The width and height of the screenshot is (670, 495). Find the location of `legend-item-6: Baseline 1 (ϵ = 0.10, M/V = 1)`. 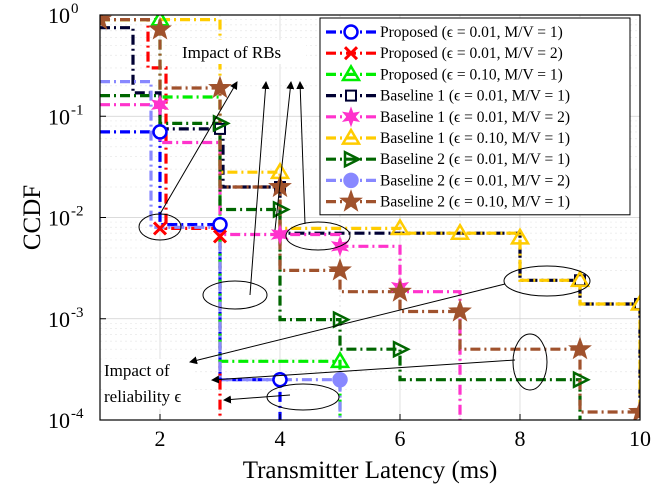

legend-item-6: Baseline 1 (ϵ = 0.10, M/V = 1) is located at coordinates (448, 137).